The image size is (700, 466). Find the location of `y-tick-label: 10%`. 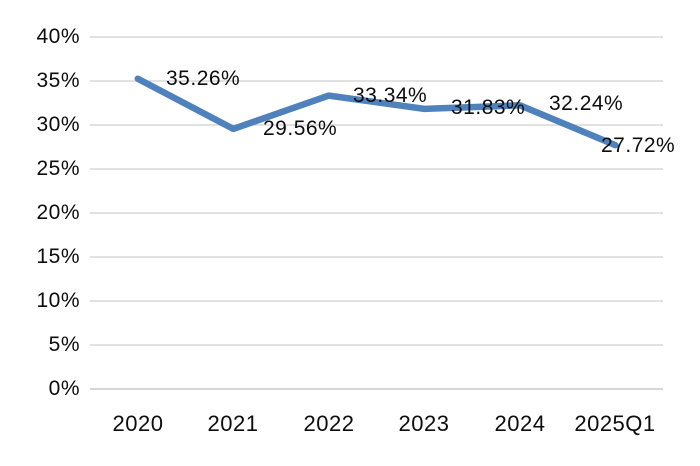

y-tick-label: 10% is located at coordinates (58, 300).